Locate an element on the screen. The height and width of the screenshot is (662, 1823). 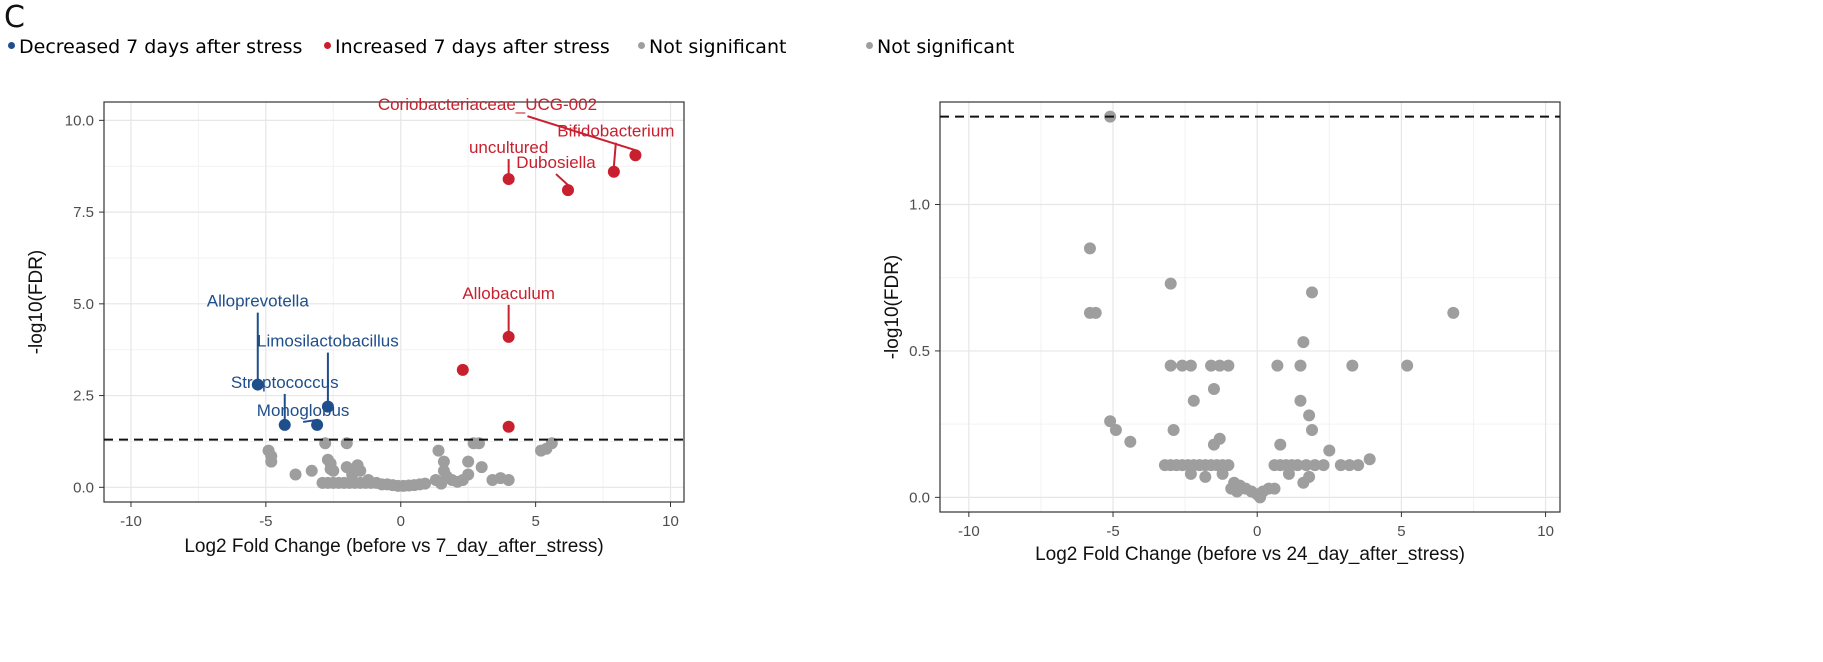
y-tick-label: 10.0 is located at coordinates (79, 120).